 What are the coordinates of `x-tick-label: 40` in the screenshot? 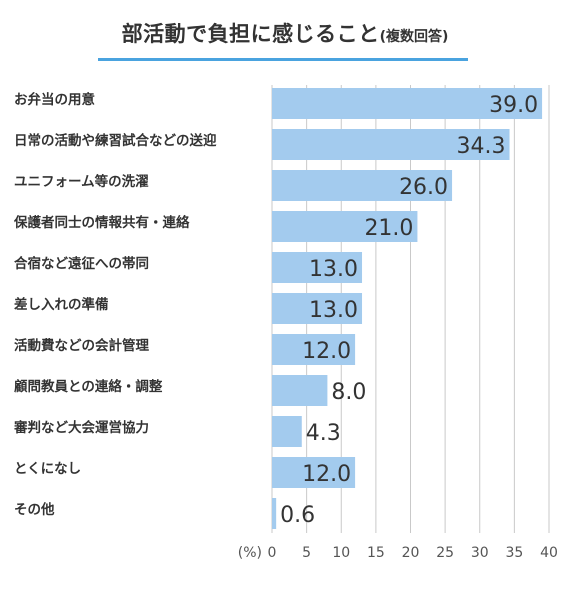 It's located at (549, 553).